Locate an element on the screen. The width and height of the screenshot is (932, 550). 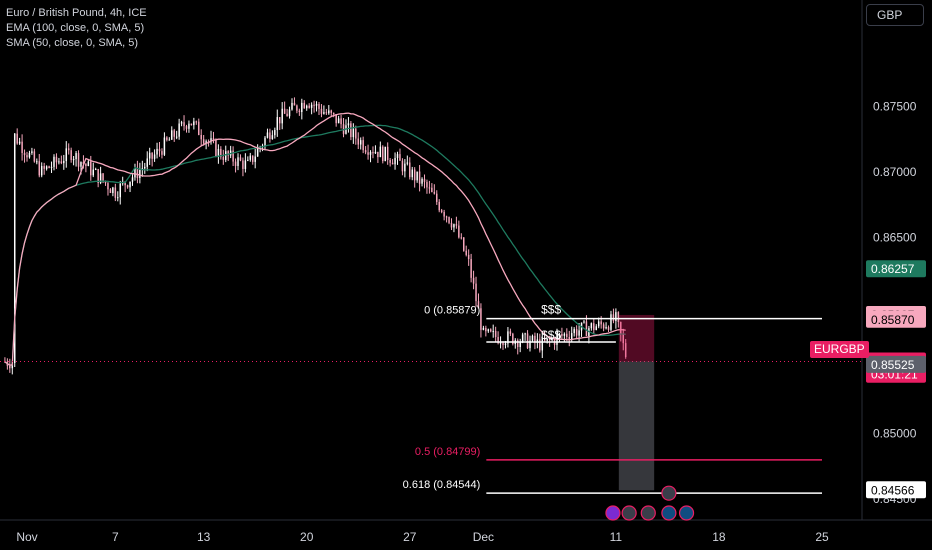
x-tick-label: 18 is located at coordinates (719, 537).